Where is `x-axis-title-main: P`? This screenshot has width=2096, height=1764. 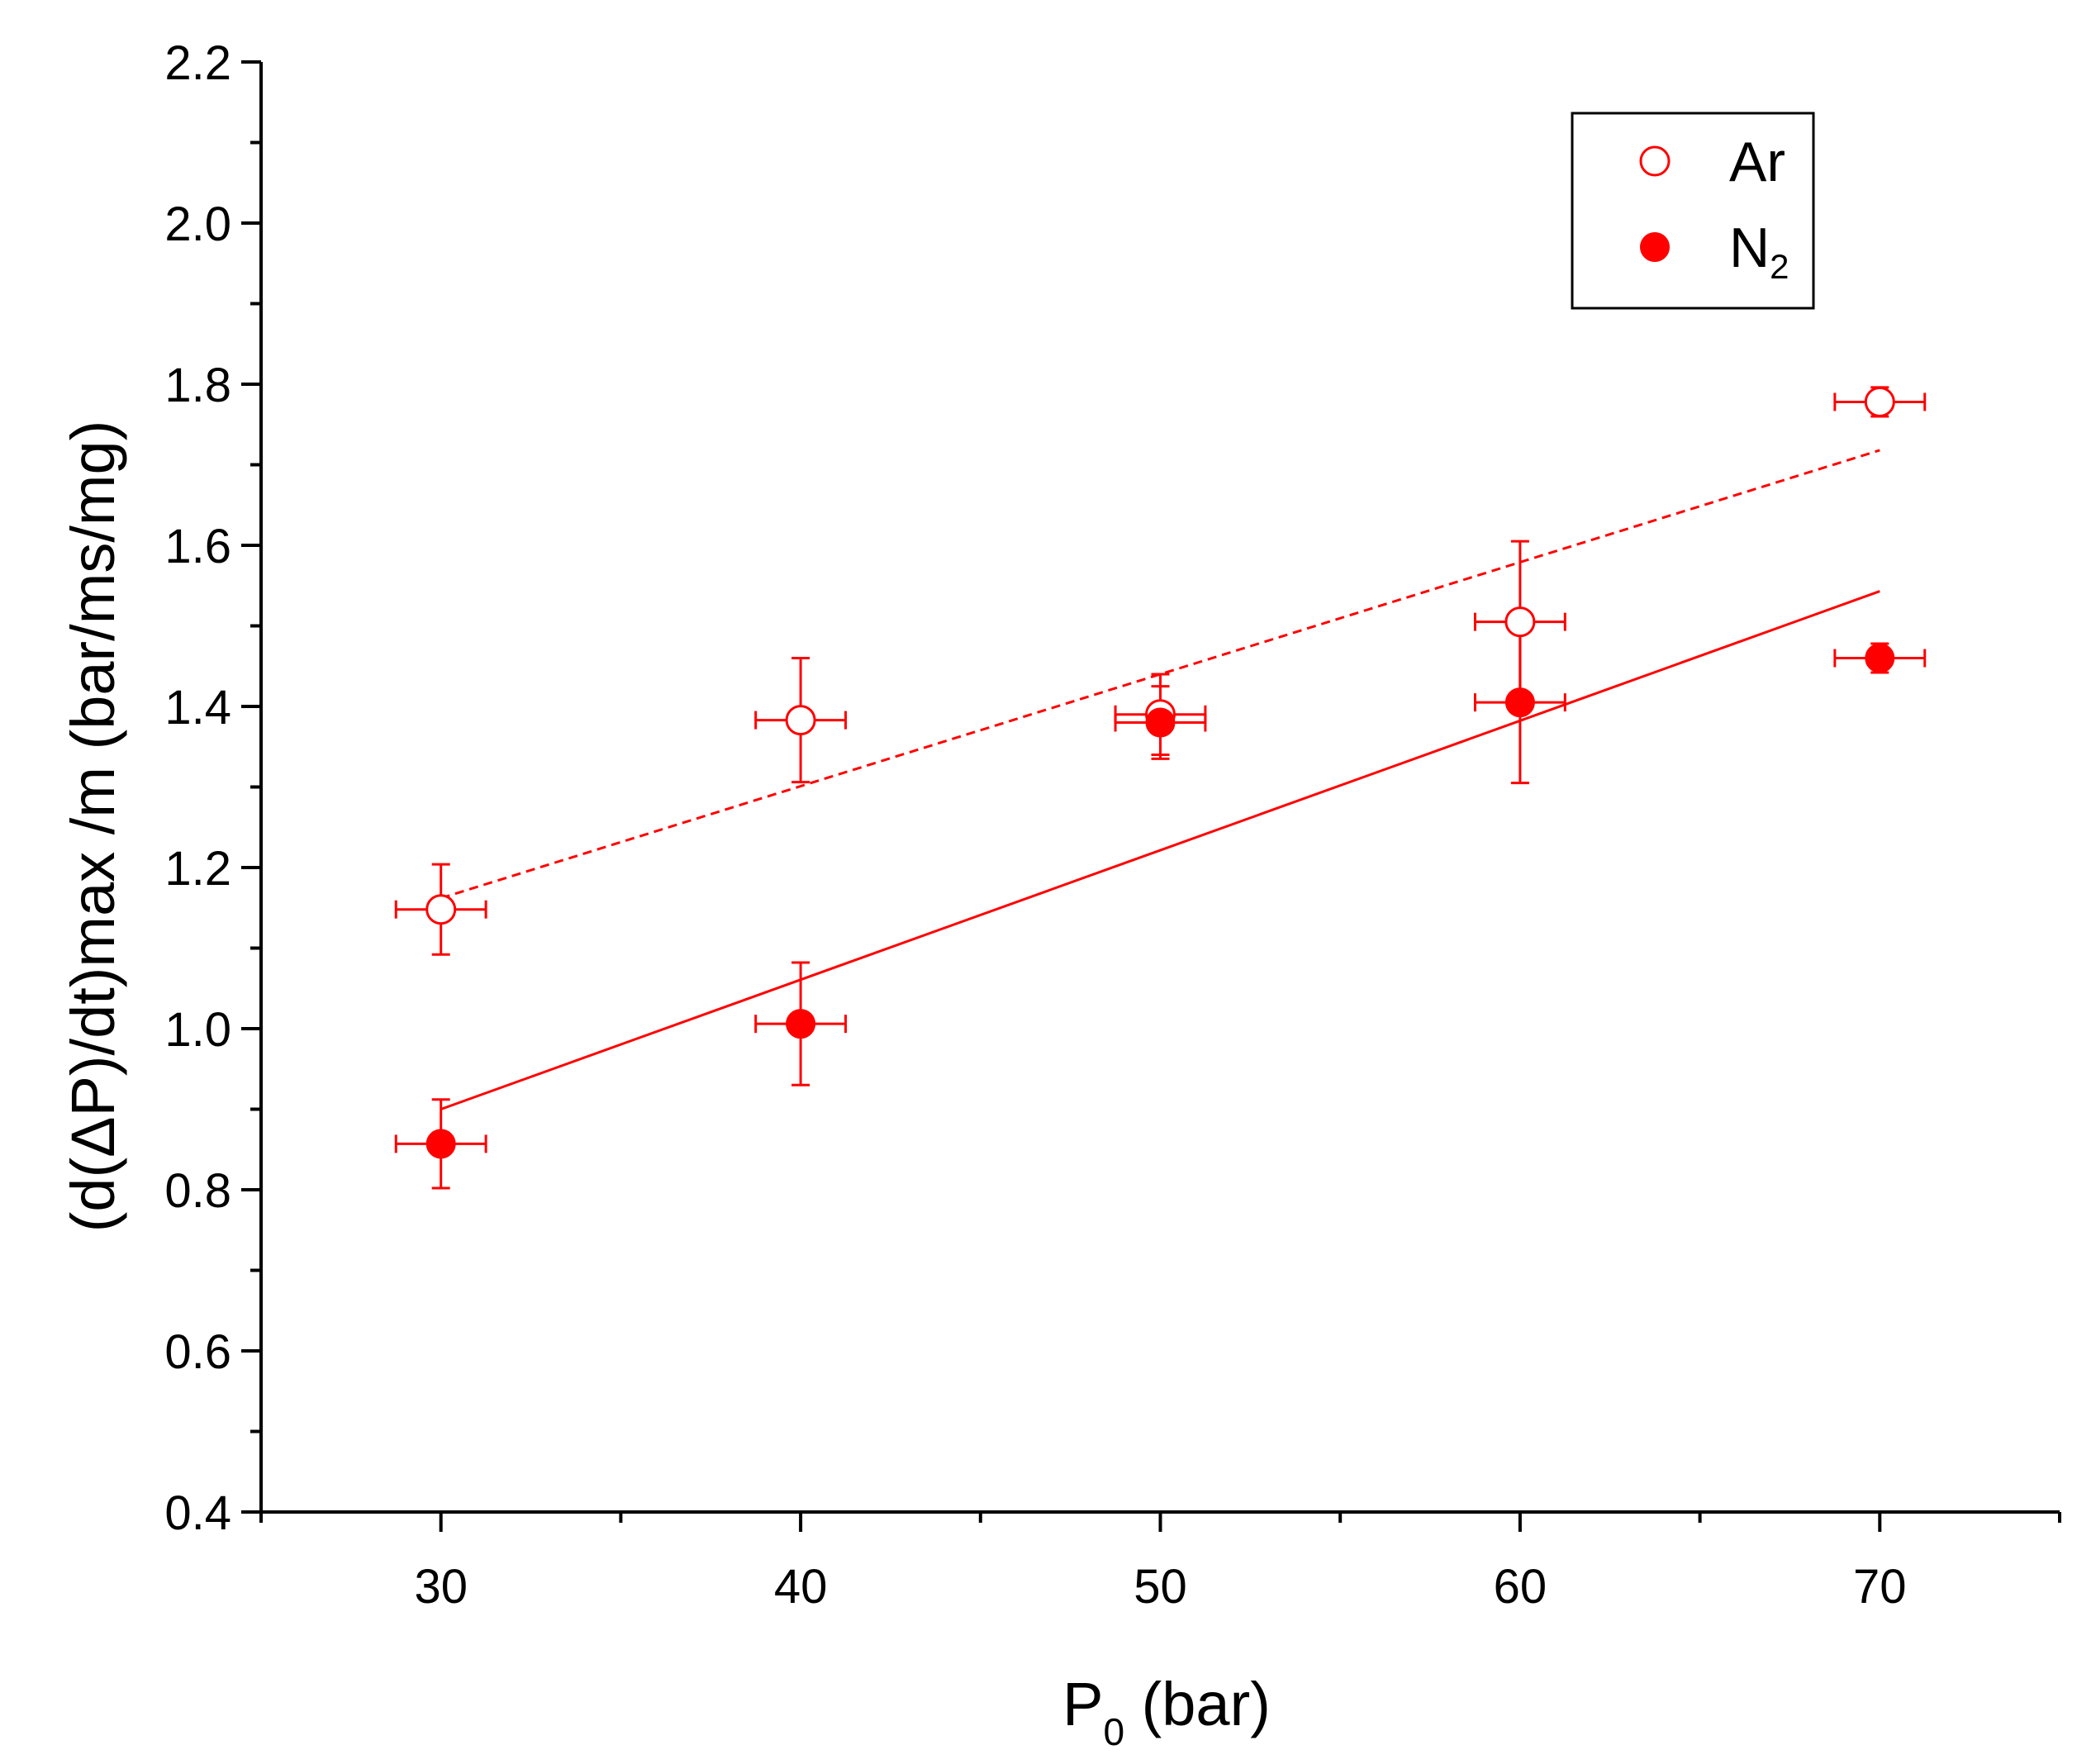
x-axis-title-main: P is located at coordinates (1082, 1704).